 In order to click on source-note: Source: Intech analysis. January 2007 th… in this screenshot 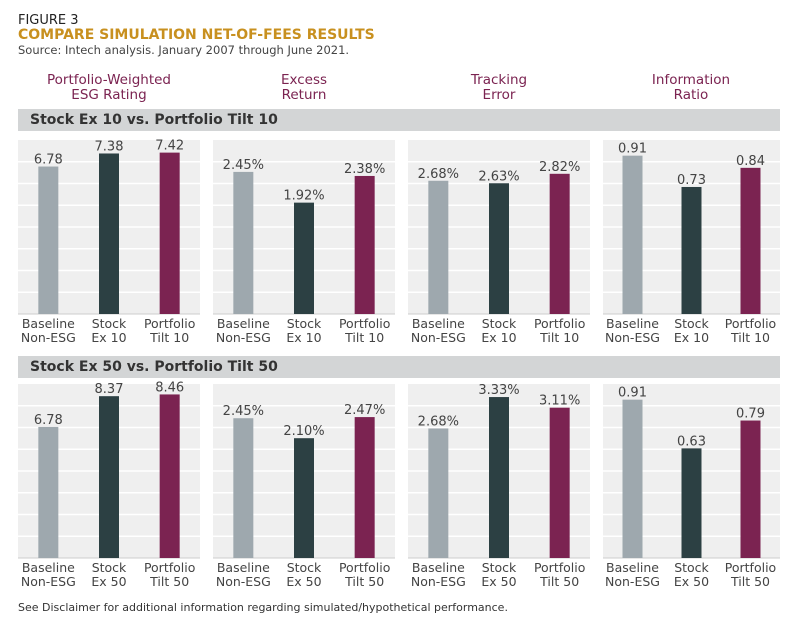, I will do `click(184, 50)`.